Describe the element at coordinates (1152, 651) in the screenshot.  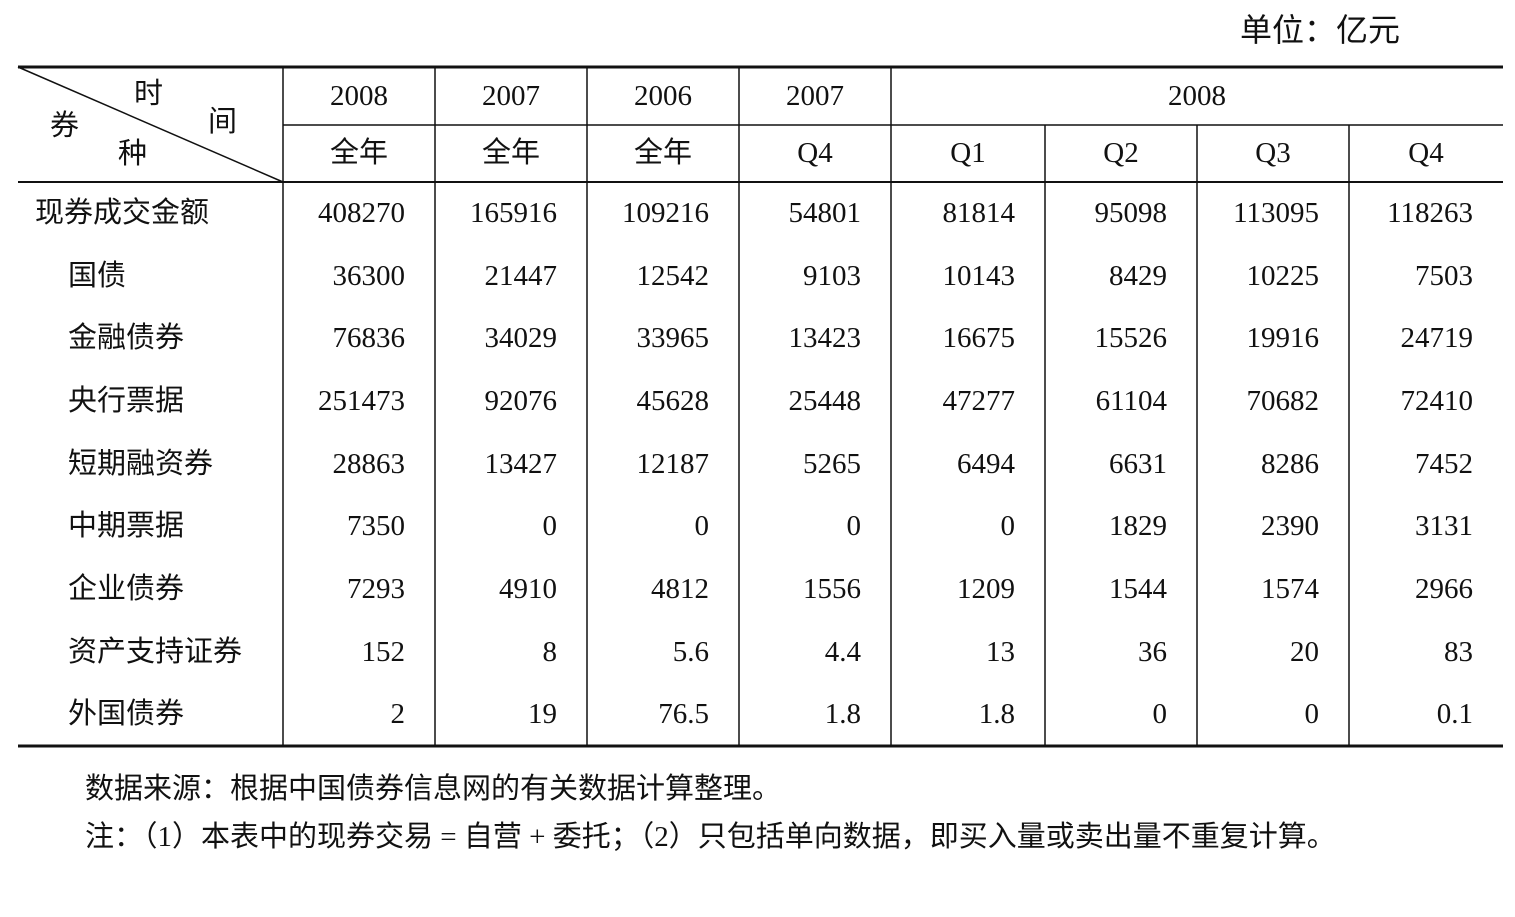
I see `cell: 36` at that location.